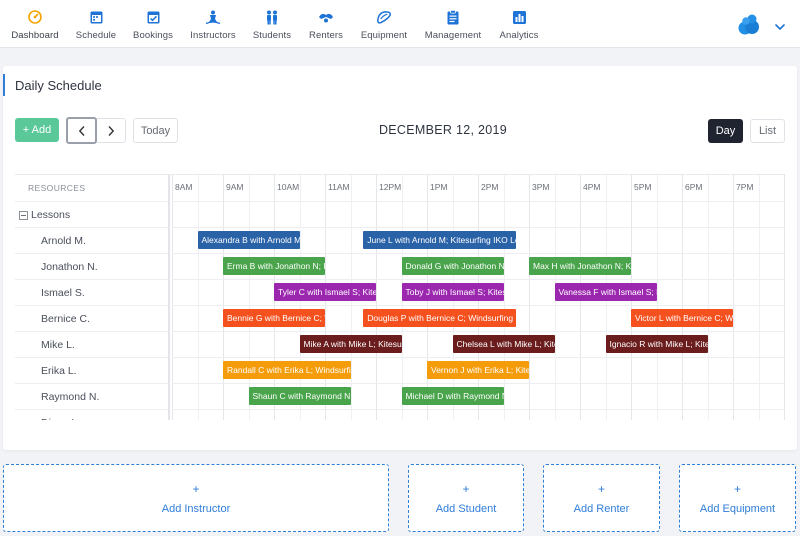 The height and width of the screenshot is (536, 800). I want to click on clipboard-icon, so click(453, 17).